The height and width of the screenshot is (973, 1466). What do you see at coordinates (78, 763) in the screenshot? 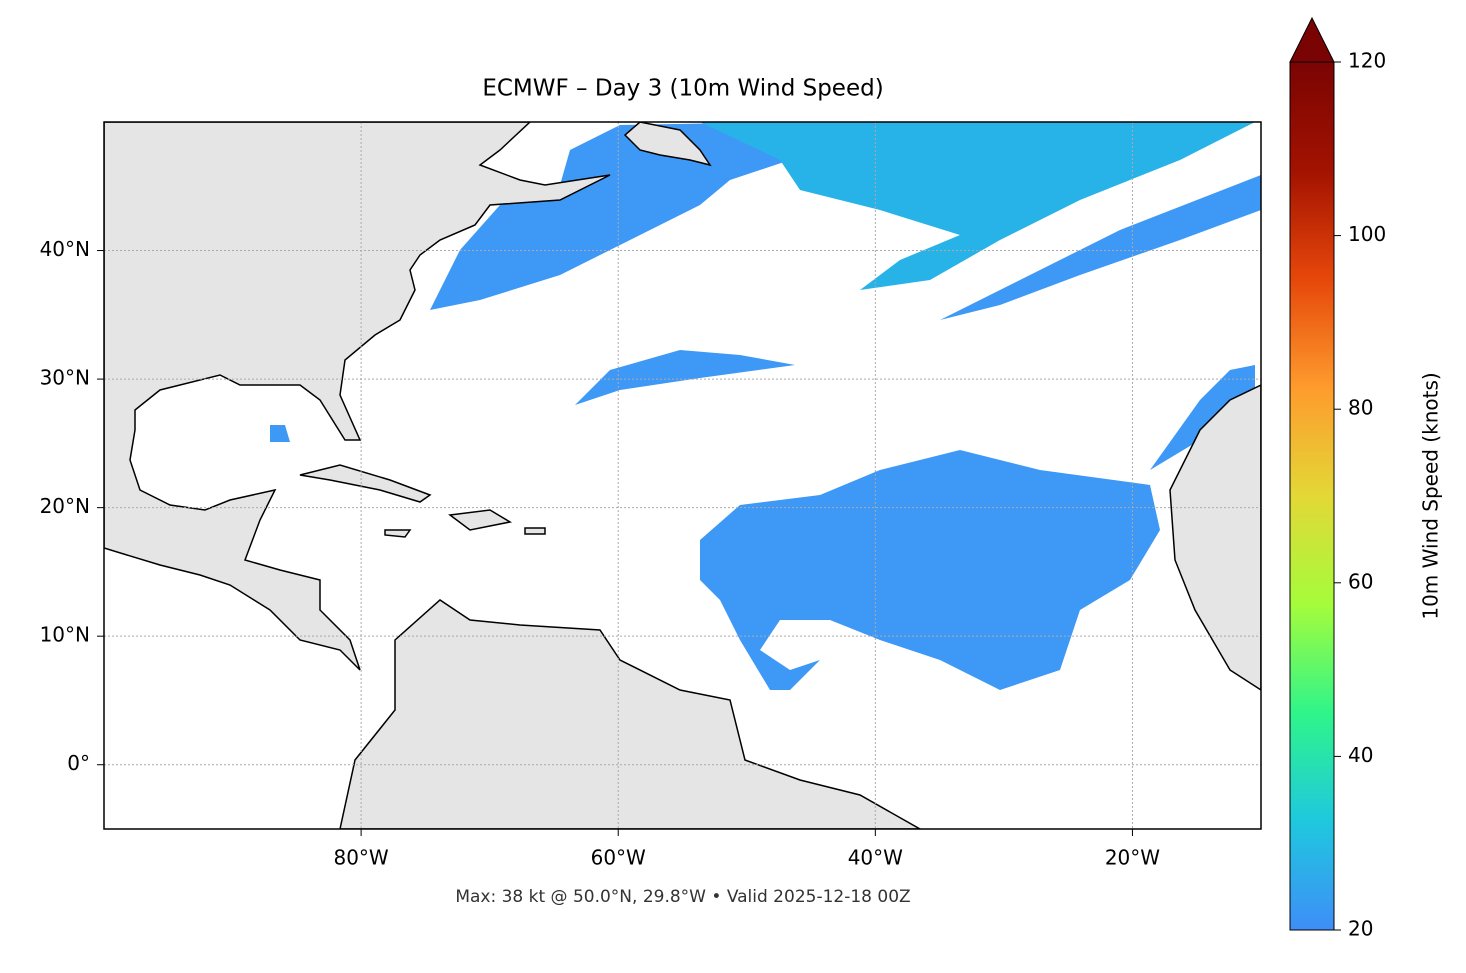
I see `y-tick-label: 0°` at bounding box center [78, 763].